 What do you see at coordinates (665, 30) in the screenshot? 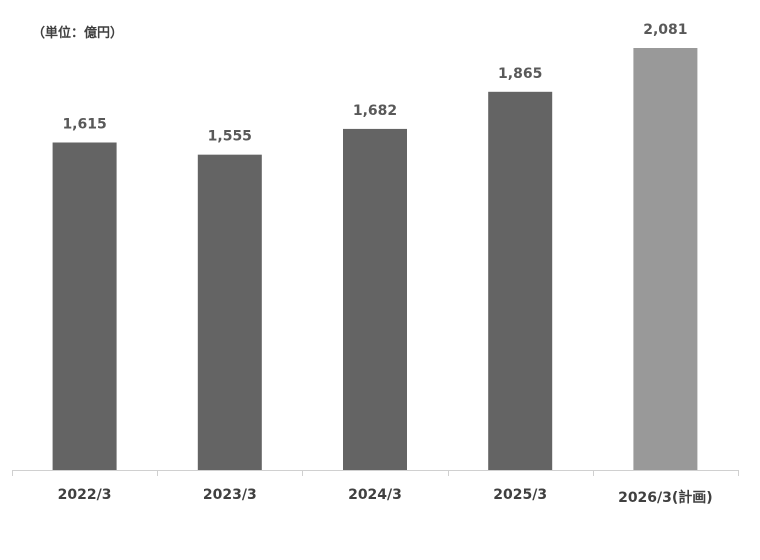
I see `value-label: 2,081` at bounding box center [665, 30].